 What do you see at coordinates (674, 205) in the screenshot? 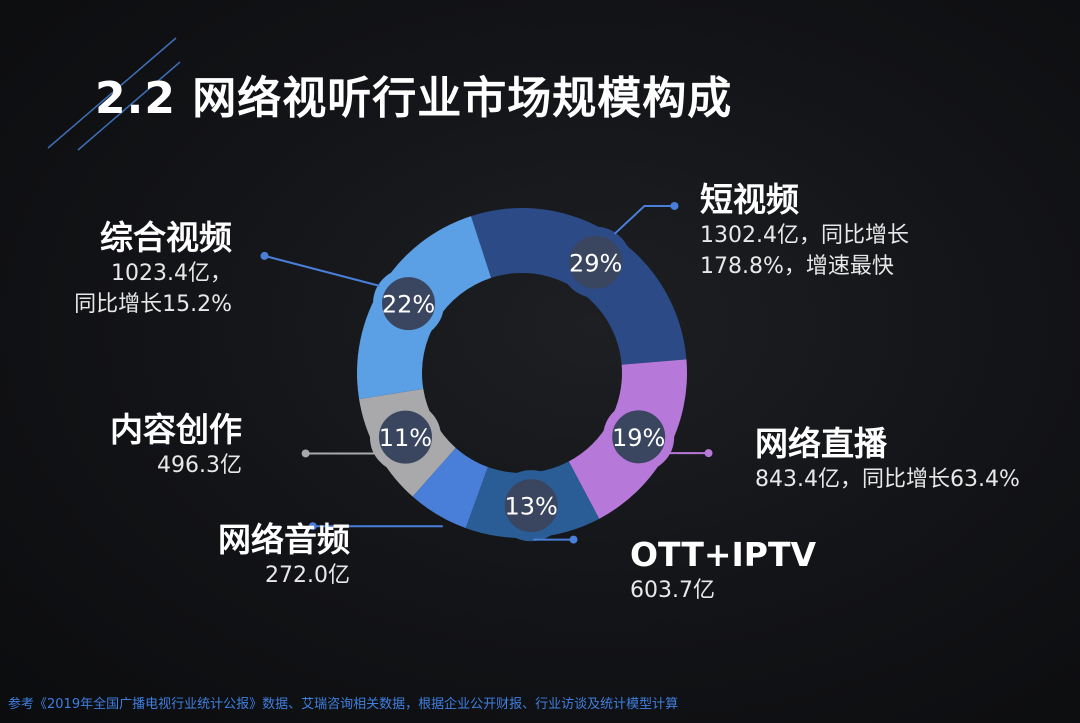
I see `leader-dot-short-video` at bounding box center [674, 205].